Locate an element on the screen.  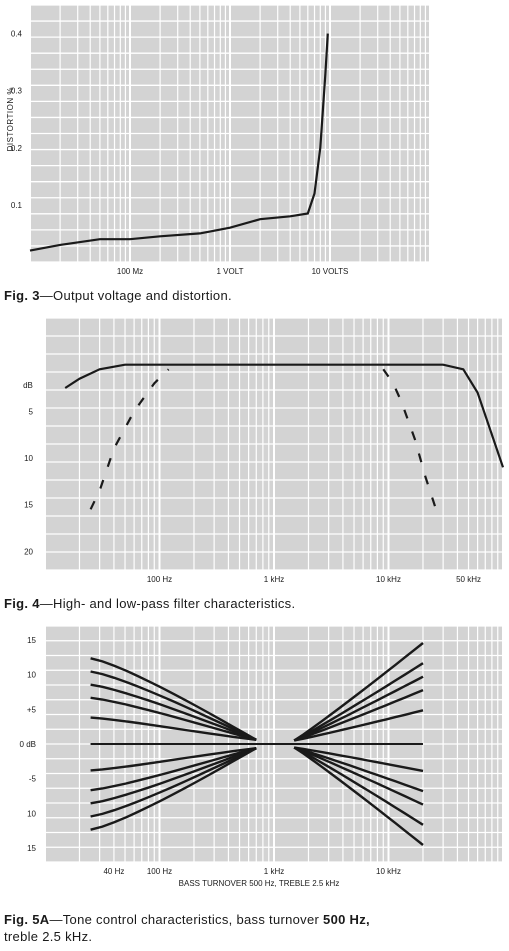
y-tick-label: +5 is located at coordinates (32, 709).